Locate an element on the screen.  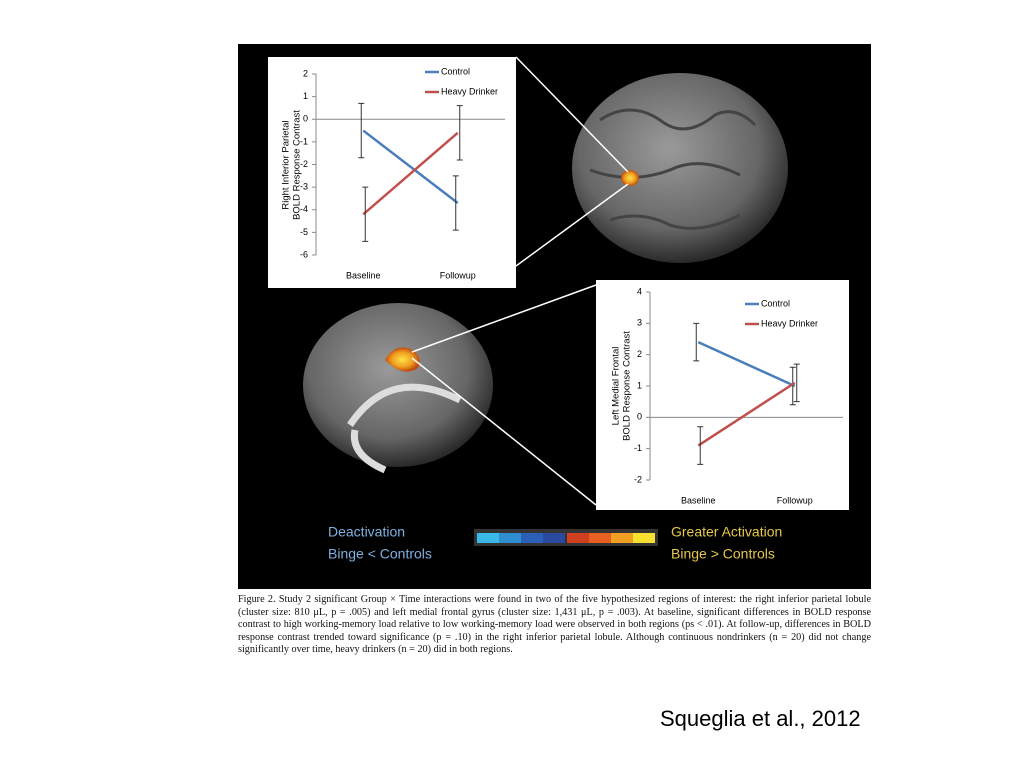
y-tick-label: -5 is located at coordinates (304, 232).